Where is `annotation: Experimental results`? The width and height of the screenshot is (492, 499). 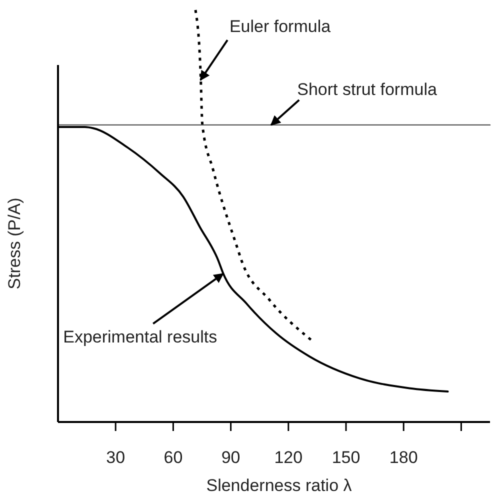 annotation: Experimental results is located at coordinates (140, 337).